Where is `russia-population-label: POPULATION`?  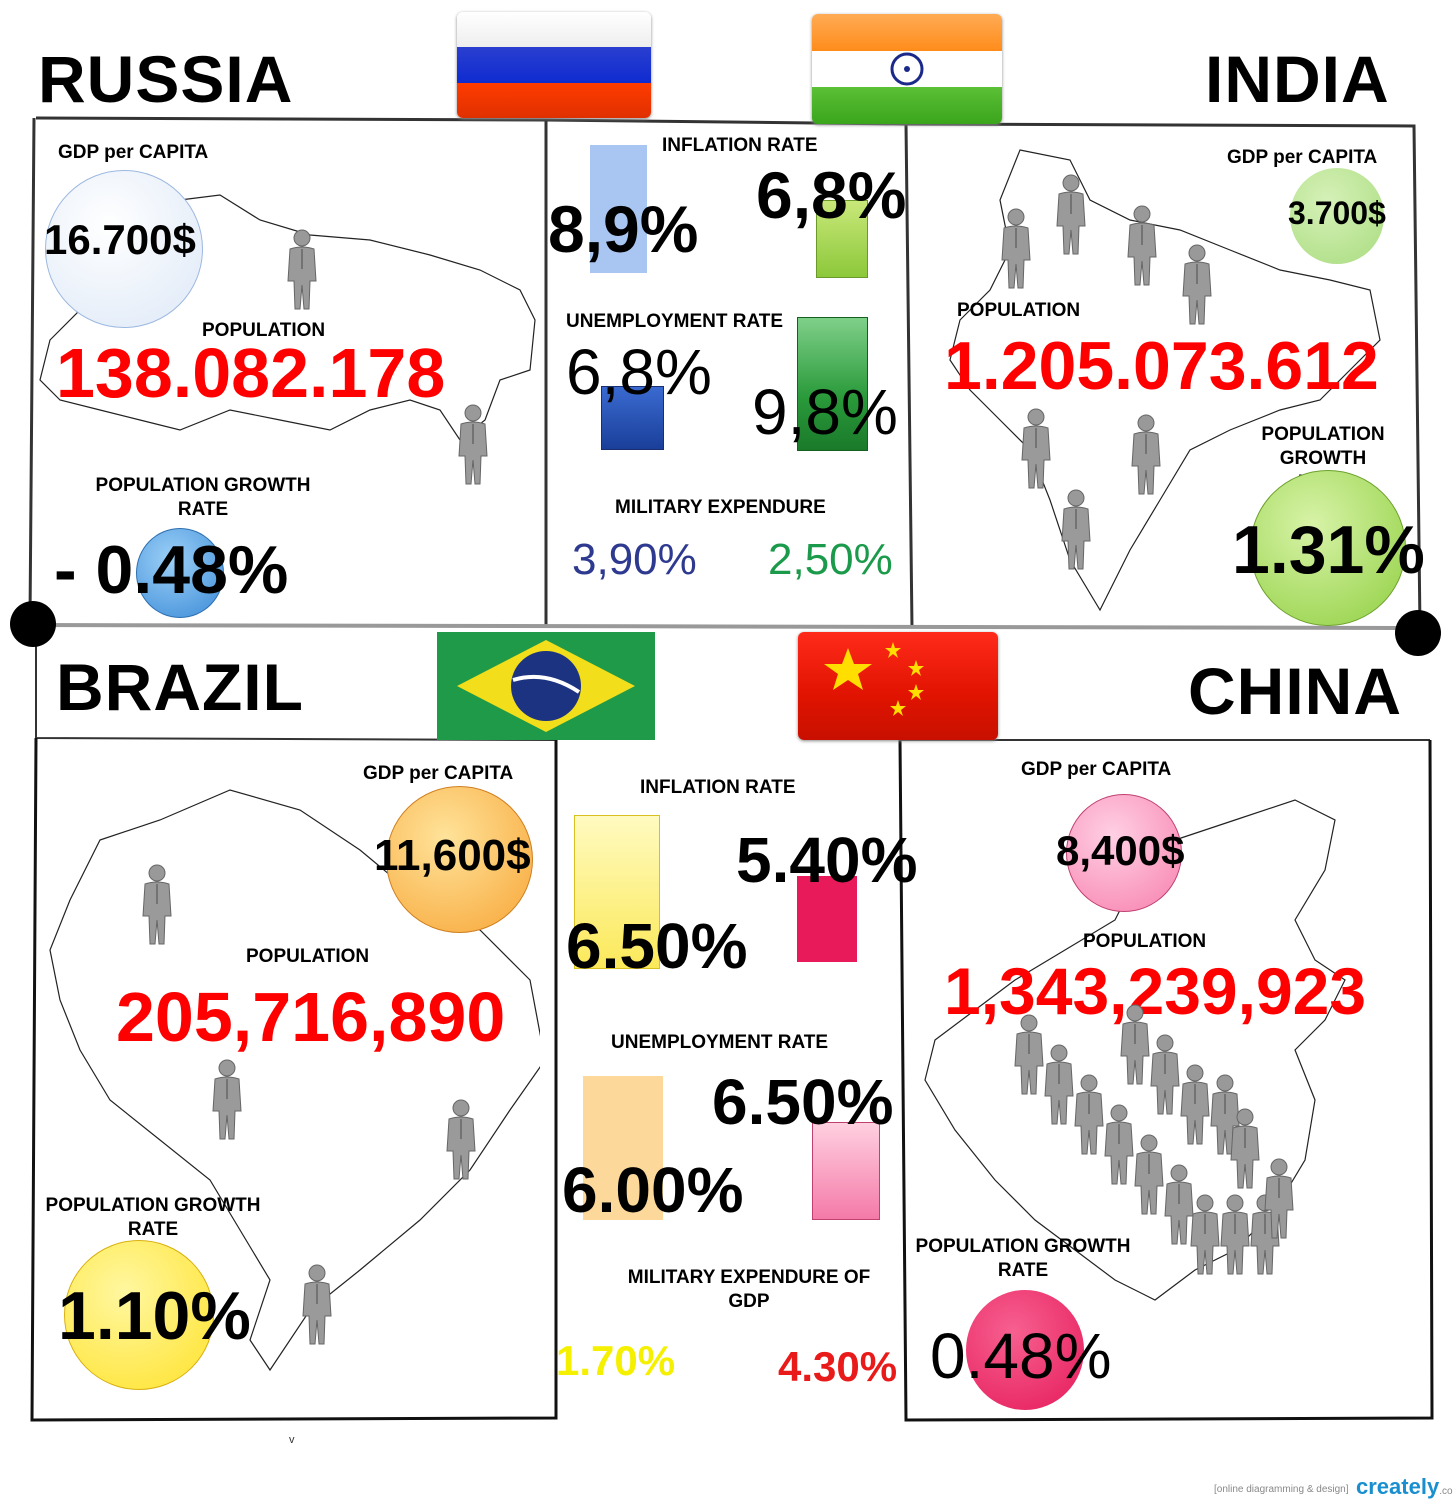
russia-population-label: POPULATION is located at coordinates (264, 330).